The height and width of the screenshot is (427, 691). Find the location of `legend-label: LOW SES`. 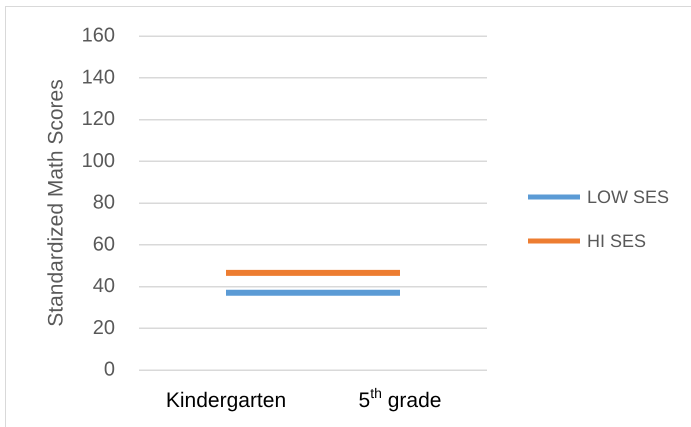

legend-label: LOW SES is located at coordinates (628, 196).